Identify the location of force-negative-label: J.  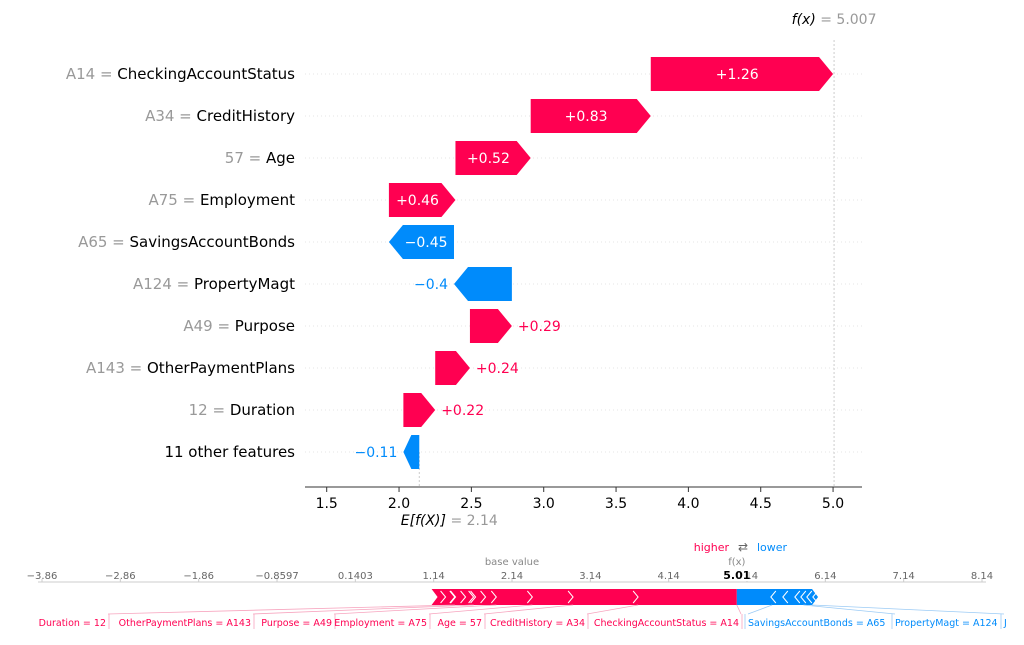
(1005, 623).